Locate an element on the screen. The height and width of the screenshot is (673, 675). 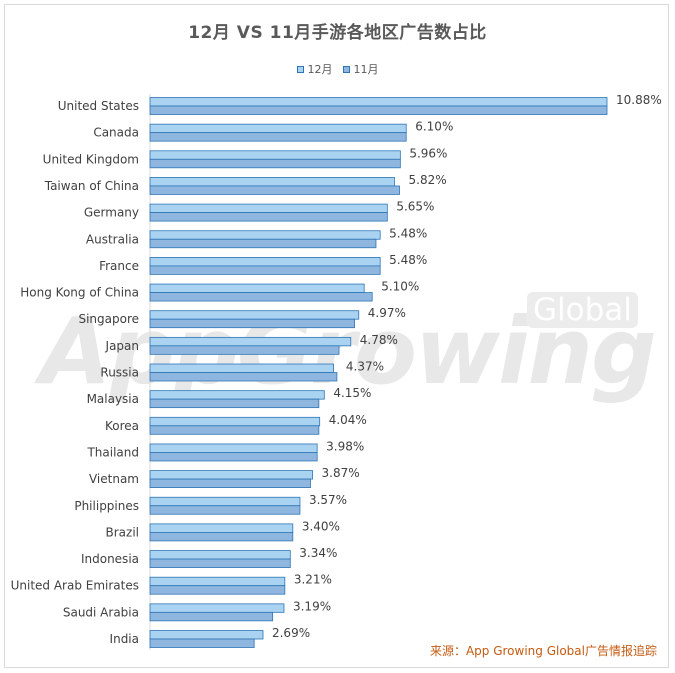
category-label: Hong Kong of China is located at coordinates (79, 293).